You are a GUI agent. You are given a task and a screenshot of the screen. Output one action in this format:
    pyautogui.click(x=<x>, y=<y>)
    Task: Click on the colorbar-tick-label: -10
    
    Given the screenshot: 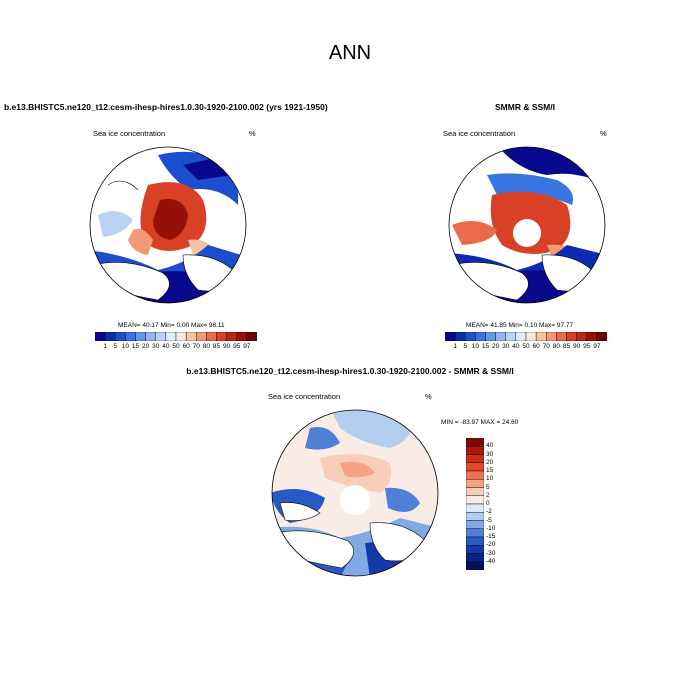 What is the action you would take?
    pyautogui.click(x=491, y=528)
    